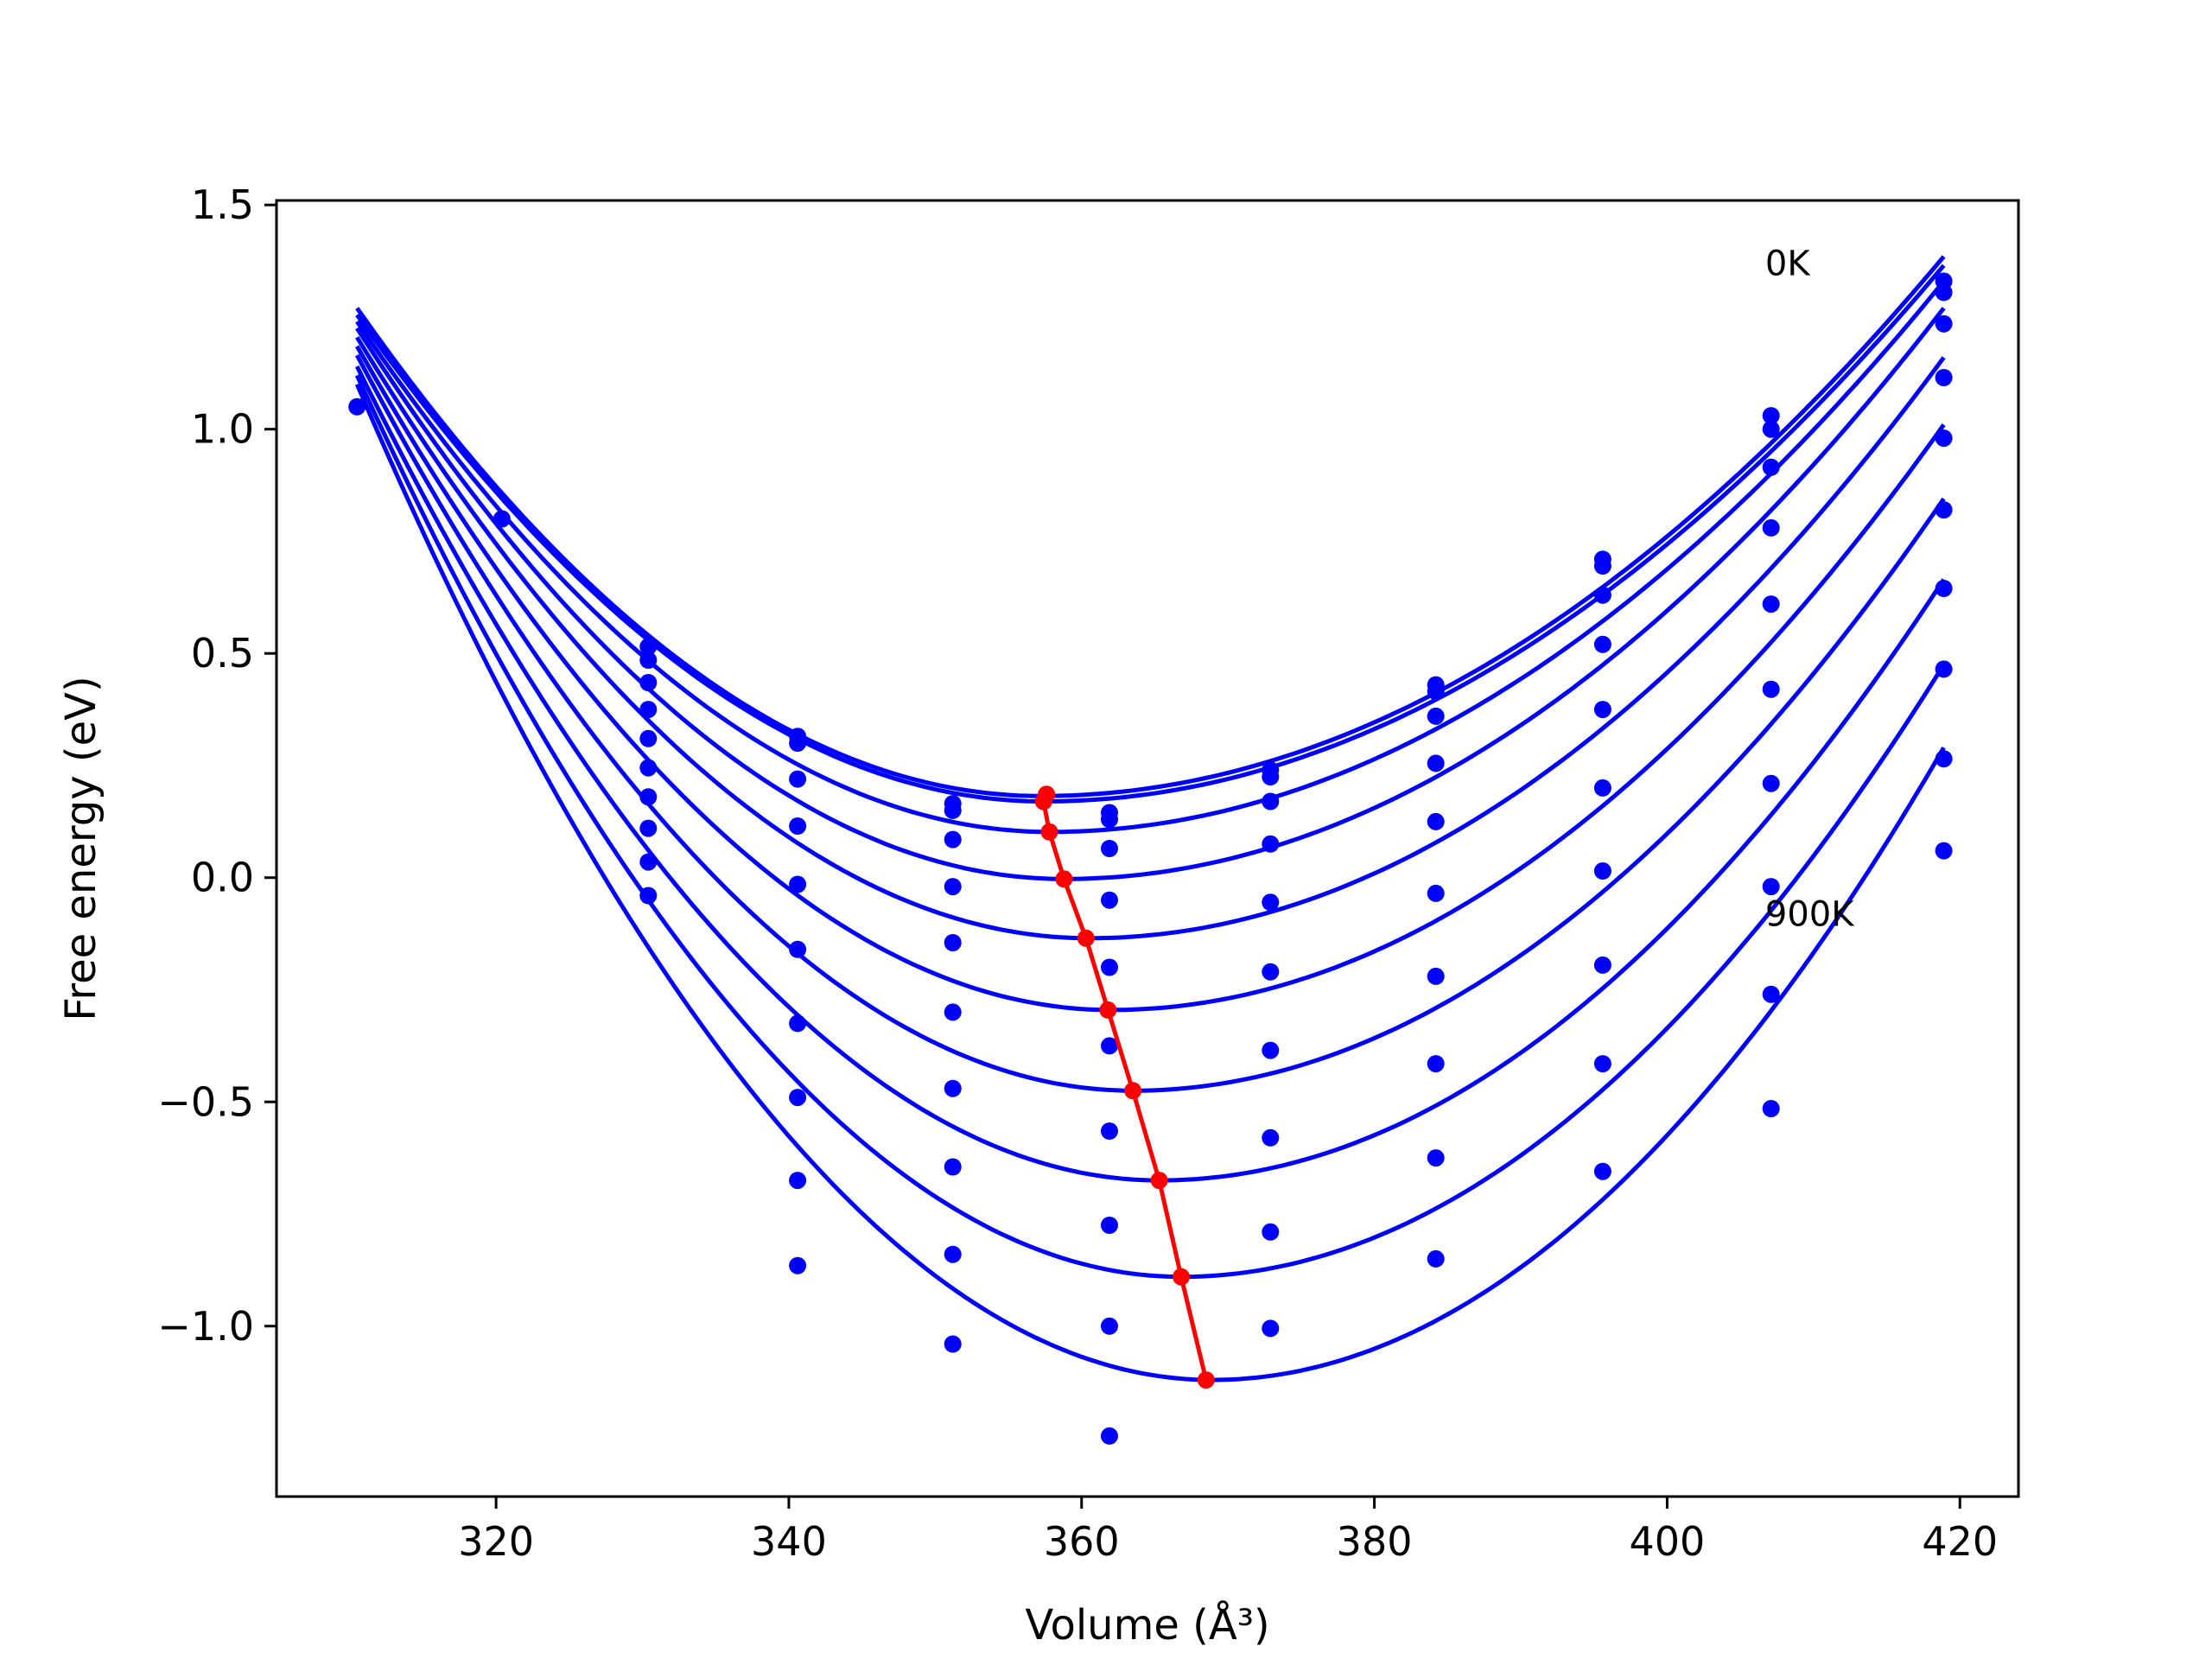  I want to click on x-tick-label: 340, so click(789, 1541).